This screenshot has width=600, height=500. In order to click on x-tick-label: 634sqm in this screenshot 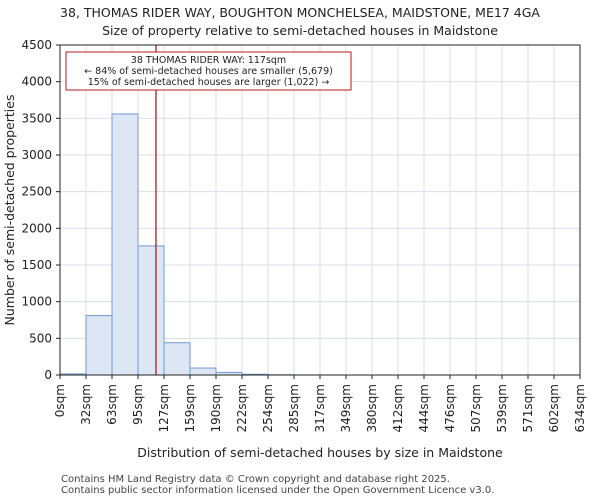, I will do `click(580, 408)`.